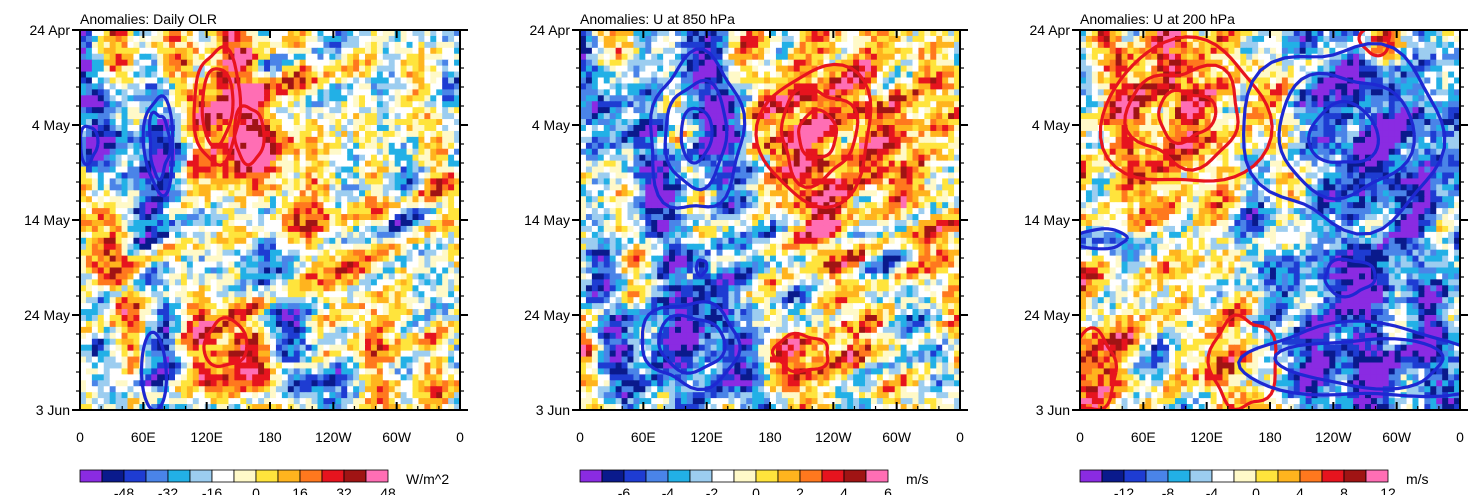 The width and height of the screenshot is (1473, 495). I want to click on colorbar-label: -12, so click(1124, 490).